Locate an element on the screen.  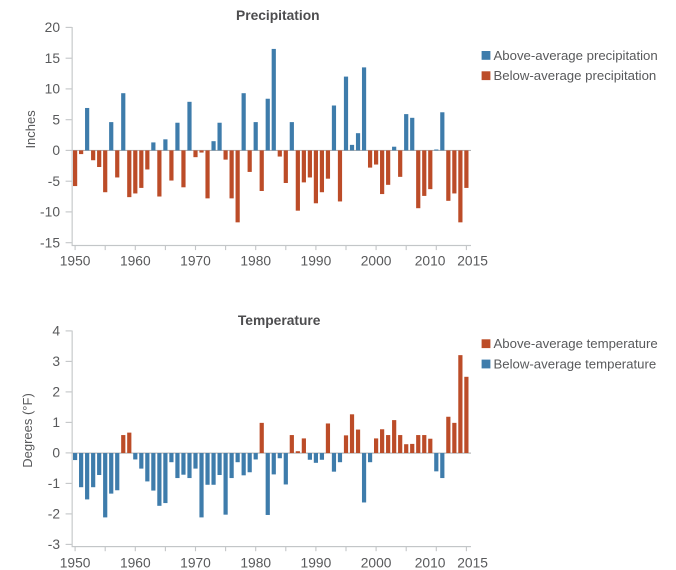
svg-text: -10 is located at coordinates (50, 212).